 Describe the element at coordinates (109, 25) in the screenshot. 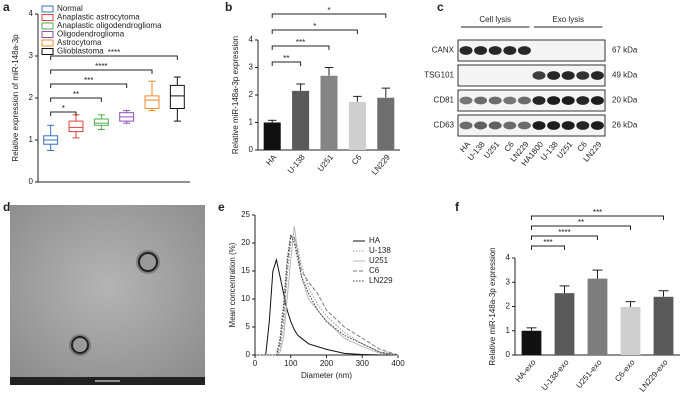

I see `legend-label: Anaplastic oligodendroglioma` at that location.